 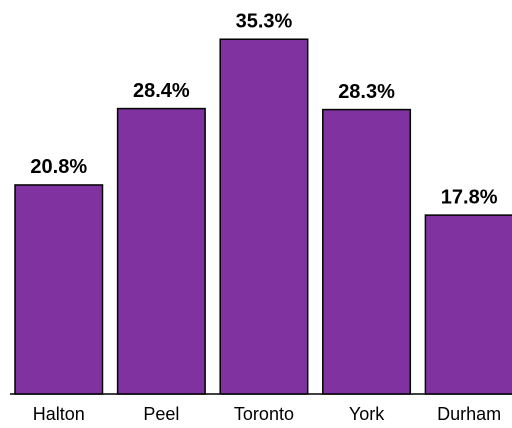 What do you see at coordinates (161, 91) in the screenshot?
I see `data-label: 28.4%` at bounding box center [161, 91].